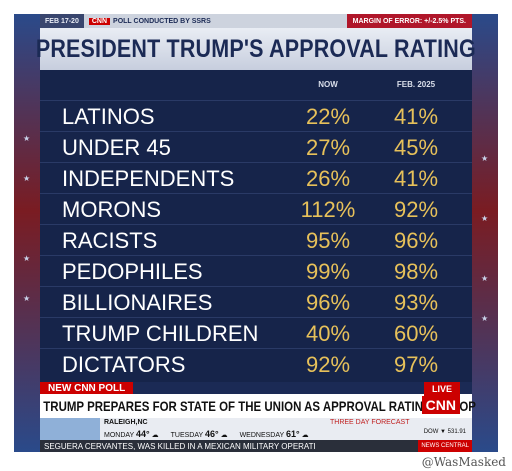 The width and height of the screenshot is (512, 471). I want to click on column-now: NOW, so click(328, 84).